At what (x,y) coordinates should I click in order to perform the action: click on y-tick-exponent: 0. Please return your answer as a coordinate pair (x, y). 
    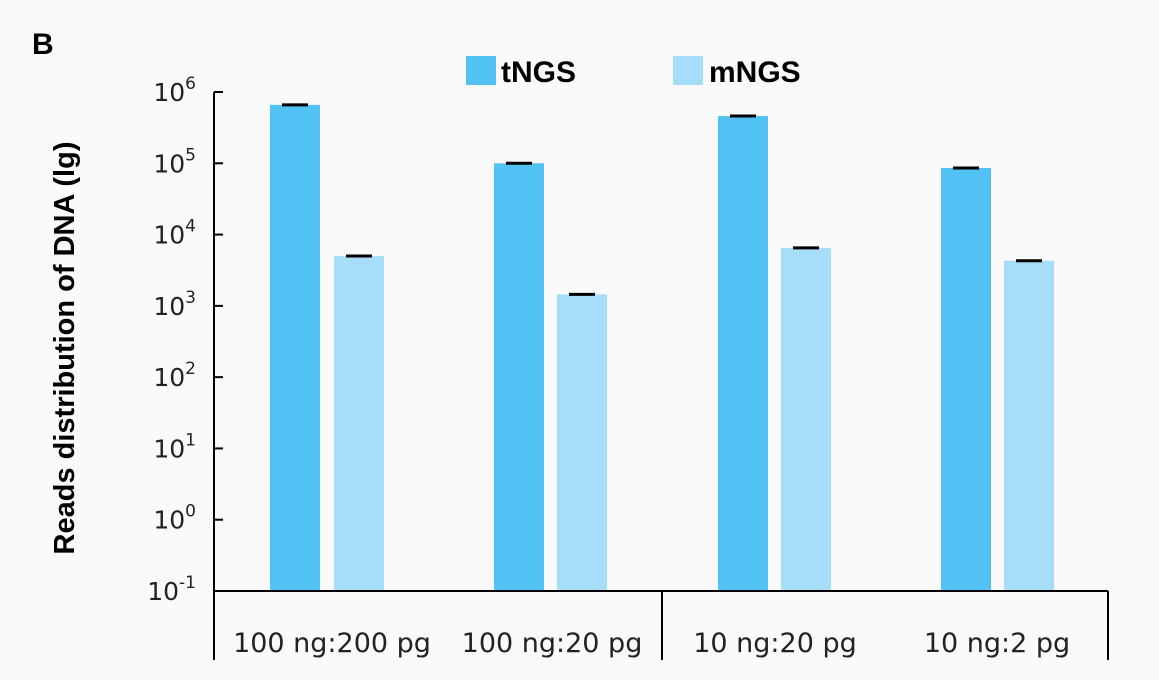
    Looking at the image, I should click on (190, 512).